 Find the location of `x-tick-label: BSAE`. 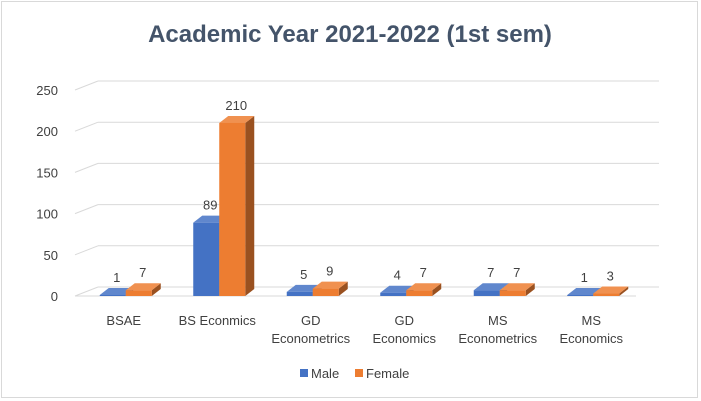

x-tick-label: BSAE is located at coordinates (123, 320).